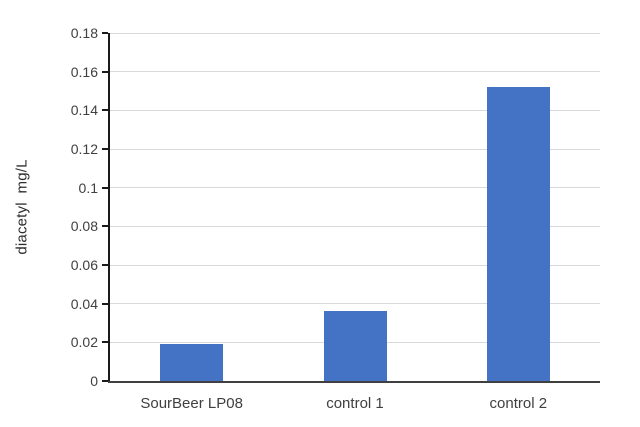 This screenshot has height=427, width=640. What do you see at coordinates (355, 403) in the screenshot?
I see `x-axis-label: control 1` at bounding box center [355, 403].